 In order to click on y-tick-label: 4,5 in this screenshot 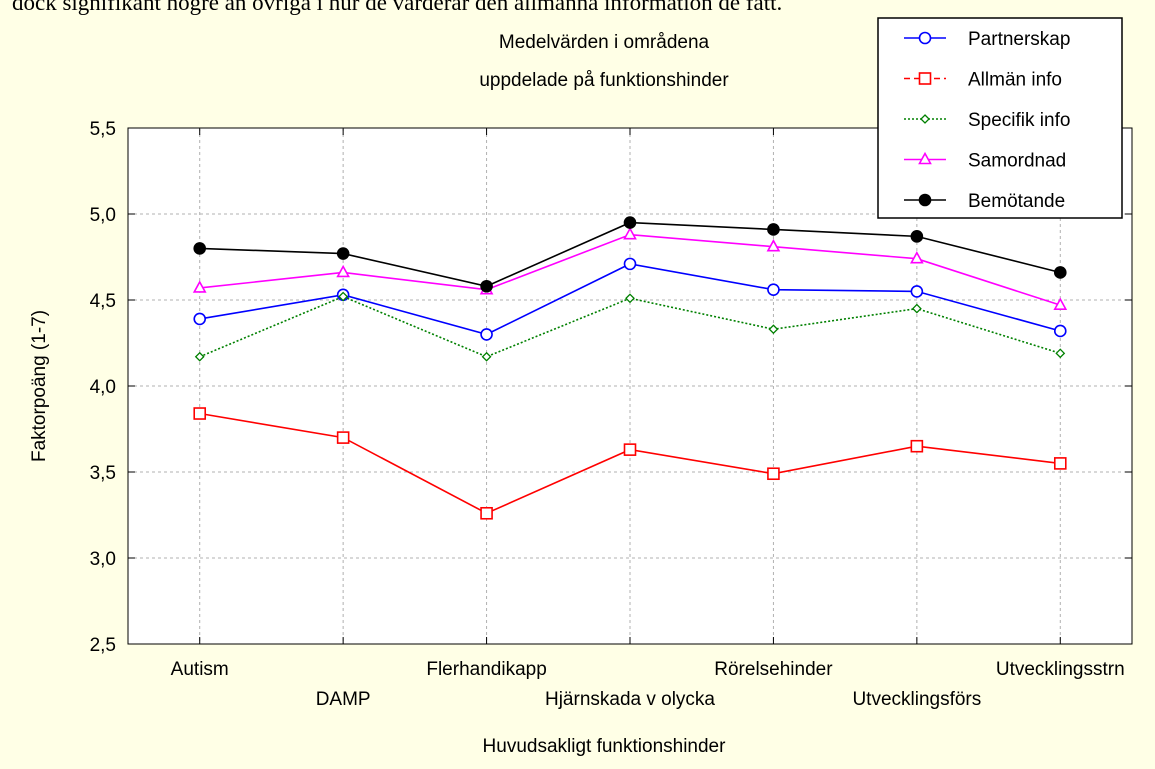, I will do `click(103, 301)`.